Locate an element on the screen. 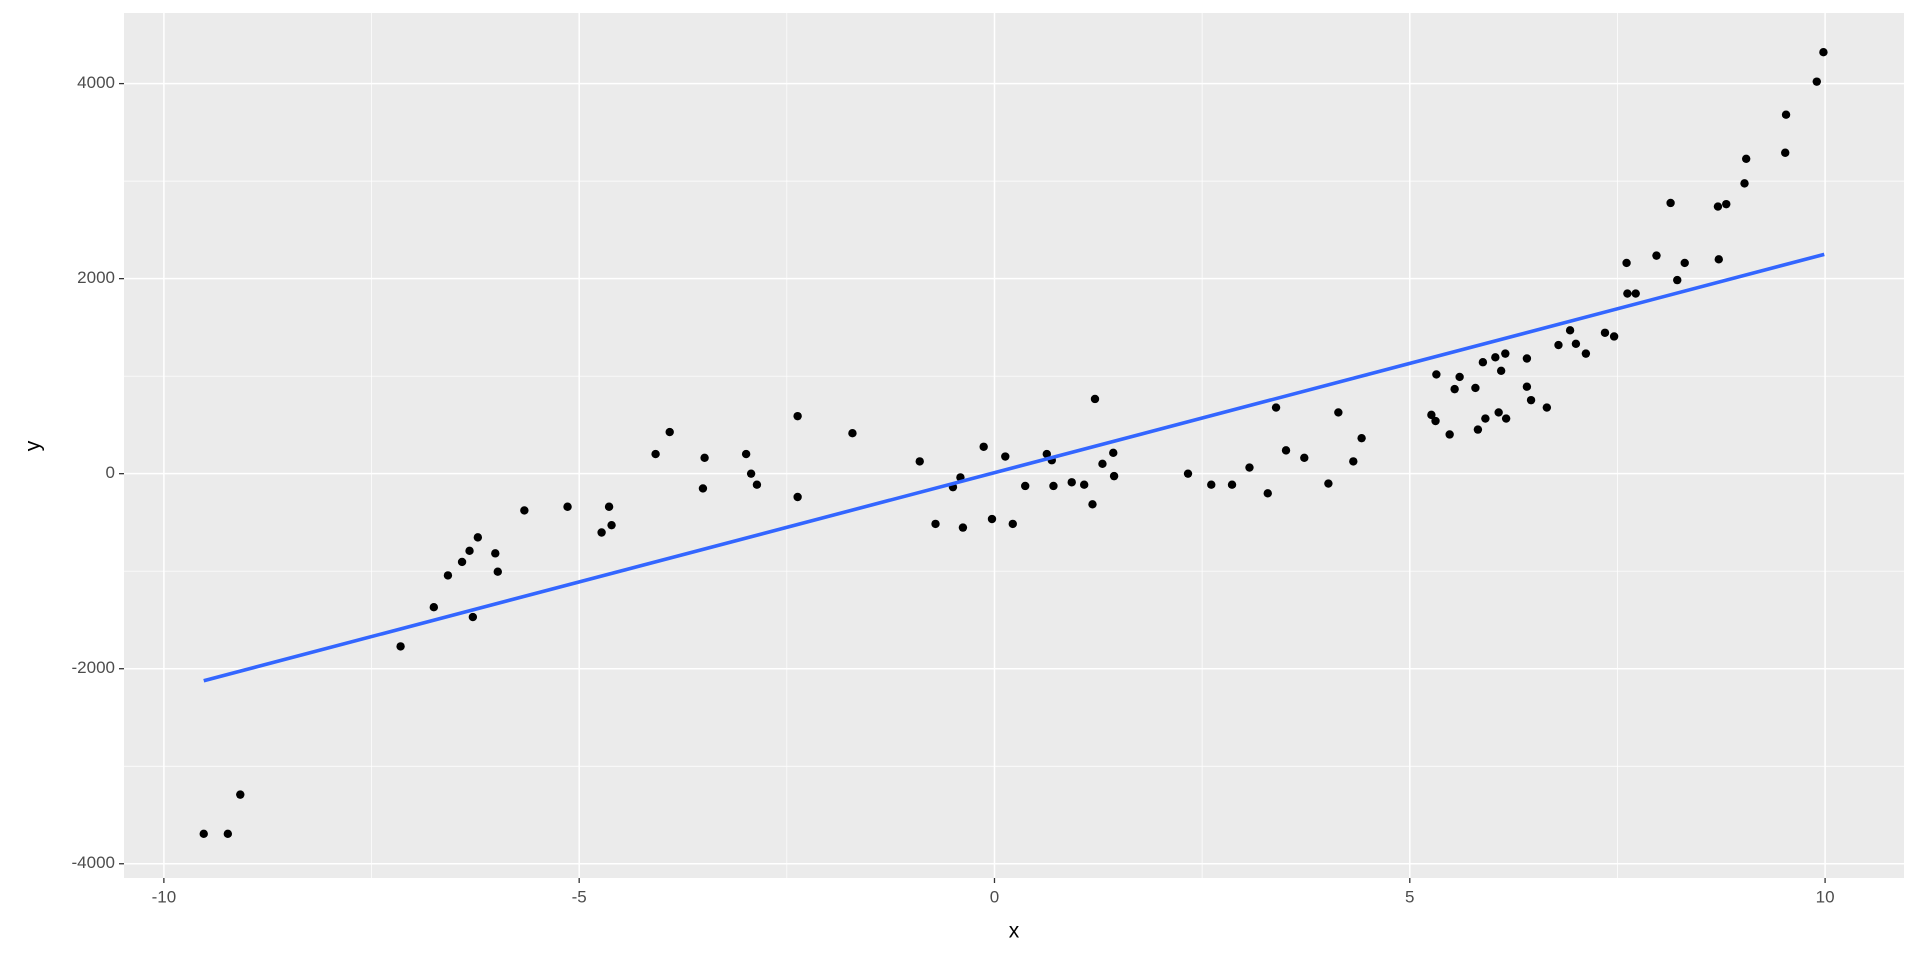 This screenshot has width=1920, height=960. y-tick-label: 4000 is located at coordinates (96, 82).